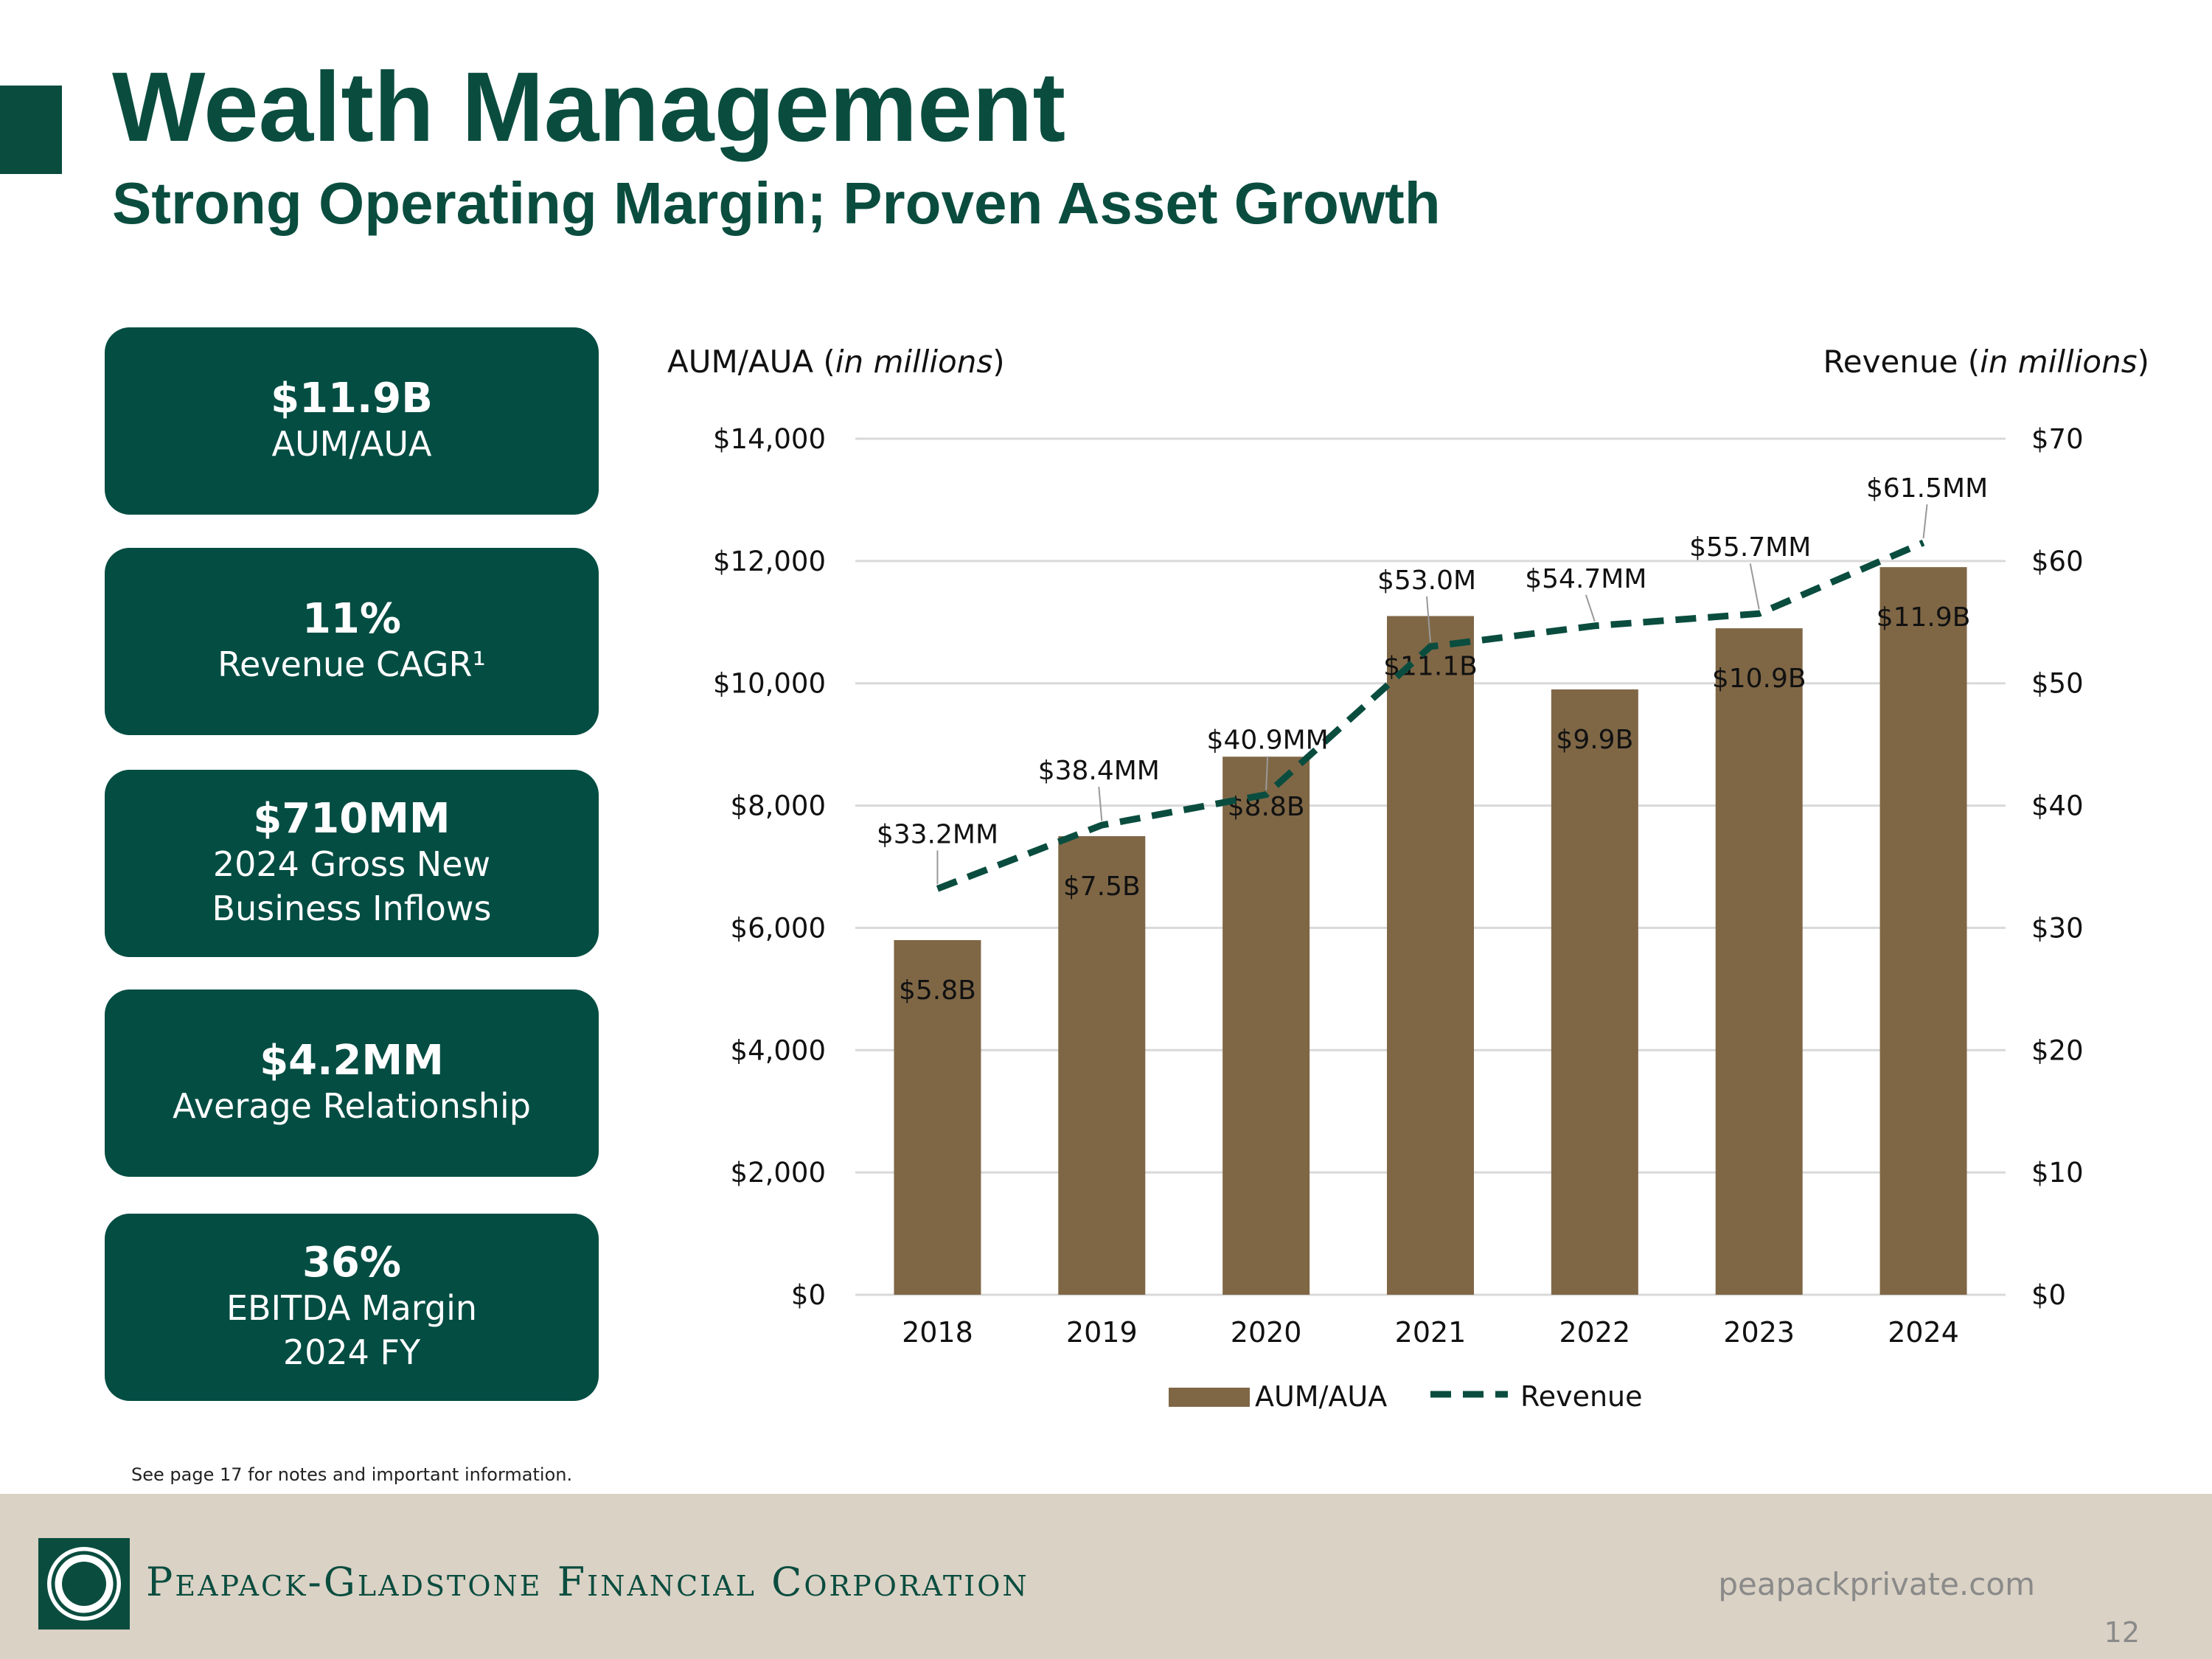  What do you see at coordinates (351, 444) in the screenshot?
I see `kpi-label: AUM/AUA` at bounding box center [351, 444].